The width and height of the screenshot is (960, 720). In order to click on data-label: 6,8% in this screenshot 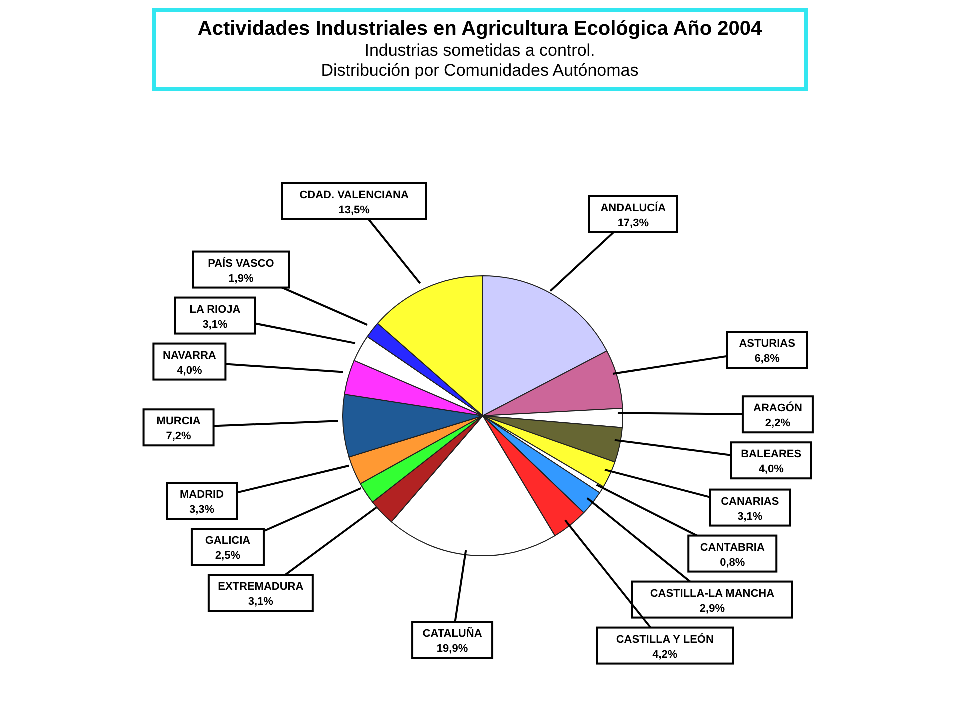, I will do `click(767, 359)`.